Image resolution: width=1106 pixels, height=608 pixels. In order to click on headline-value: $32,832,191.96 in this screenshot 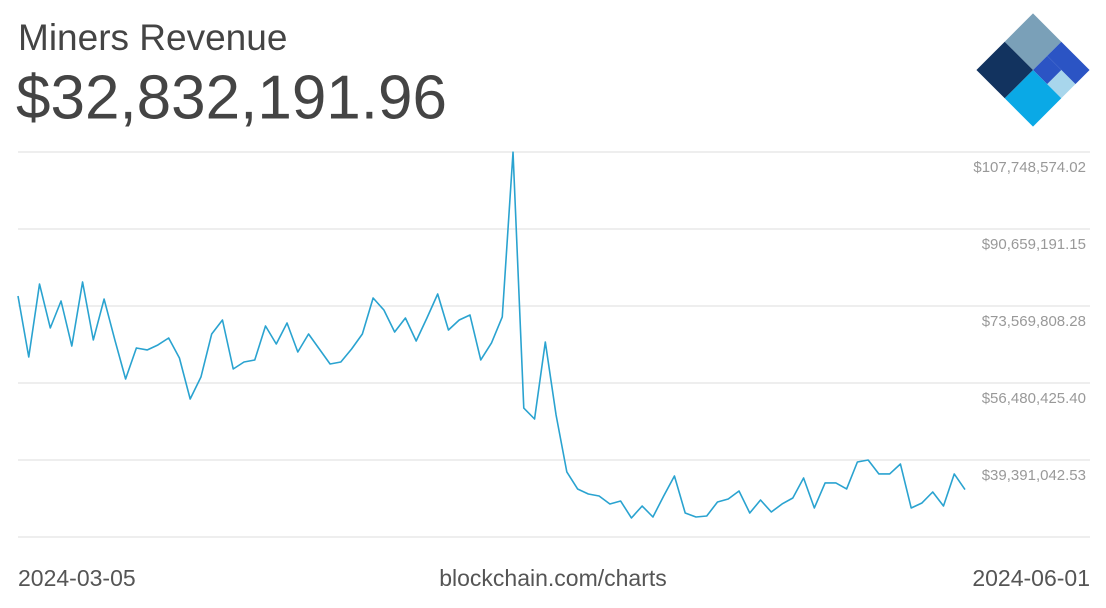, I will do `click(231, 97)`.